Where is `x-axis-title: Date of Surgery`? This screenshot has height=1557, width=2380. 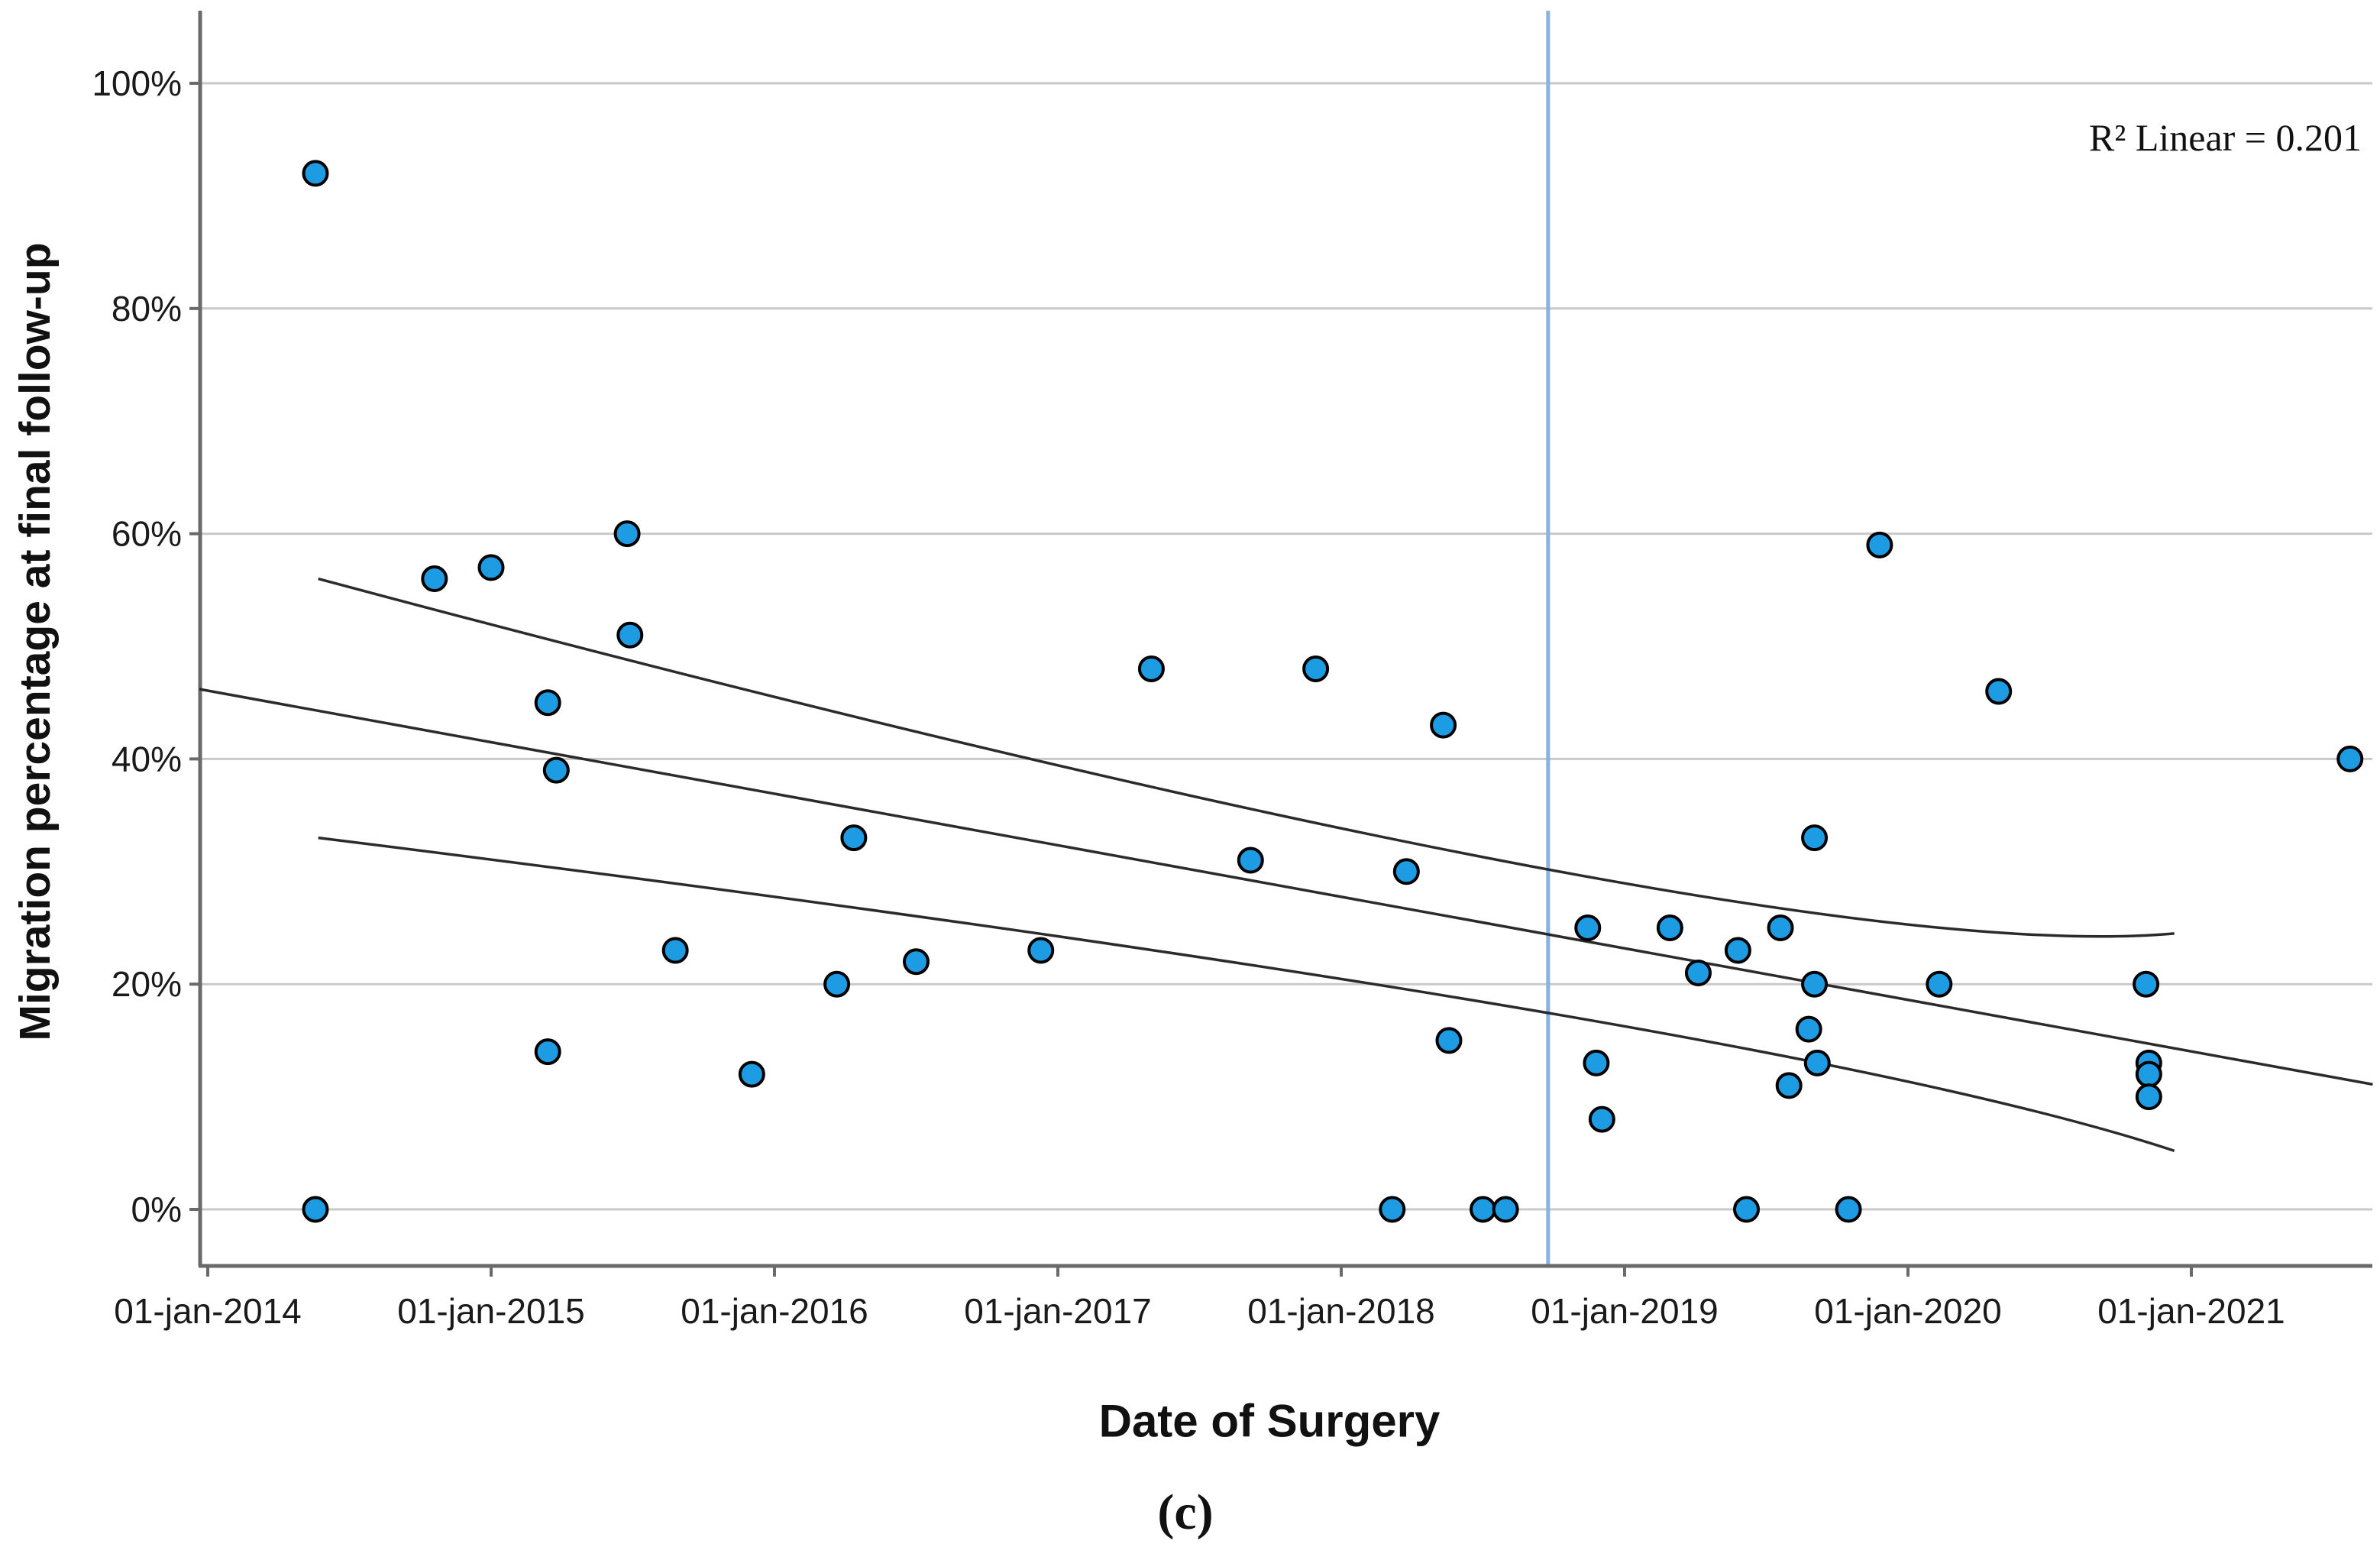 x-axis-title: Date of Surgery is located at coordinates (1269, 1421).